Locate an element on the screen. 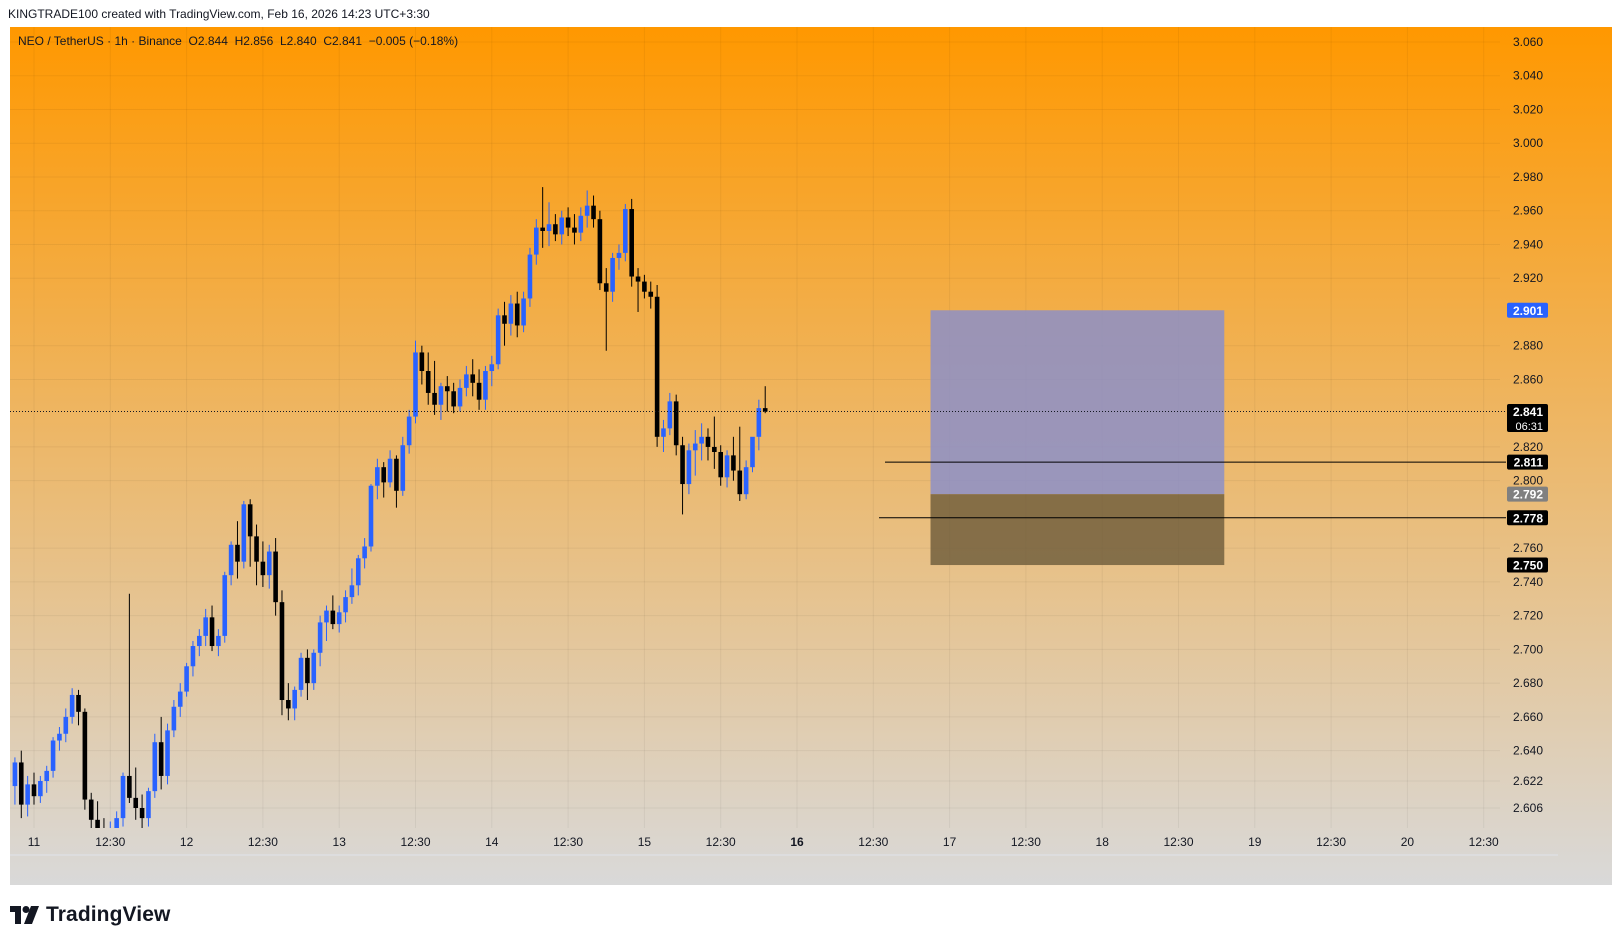  price-tick-label: 2.660 is located at coordinates (1528, 717).